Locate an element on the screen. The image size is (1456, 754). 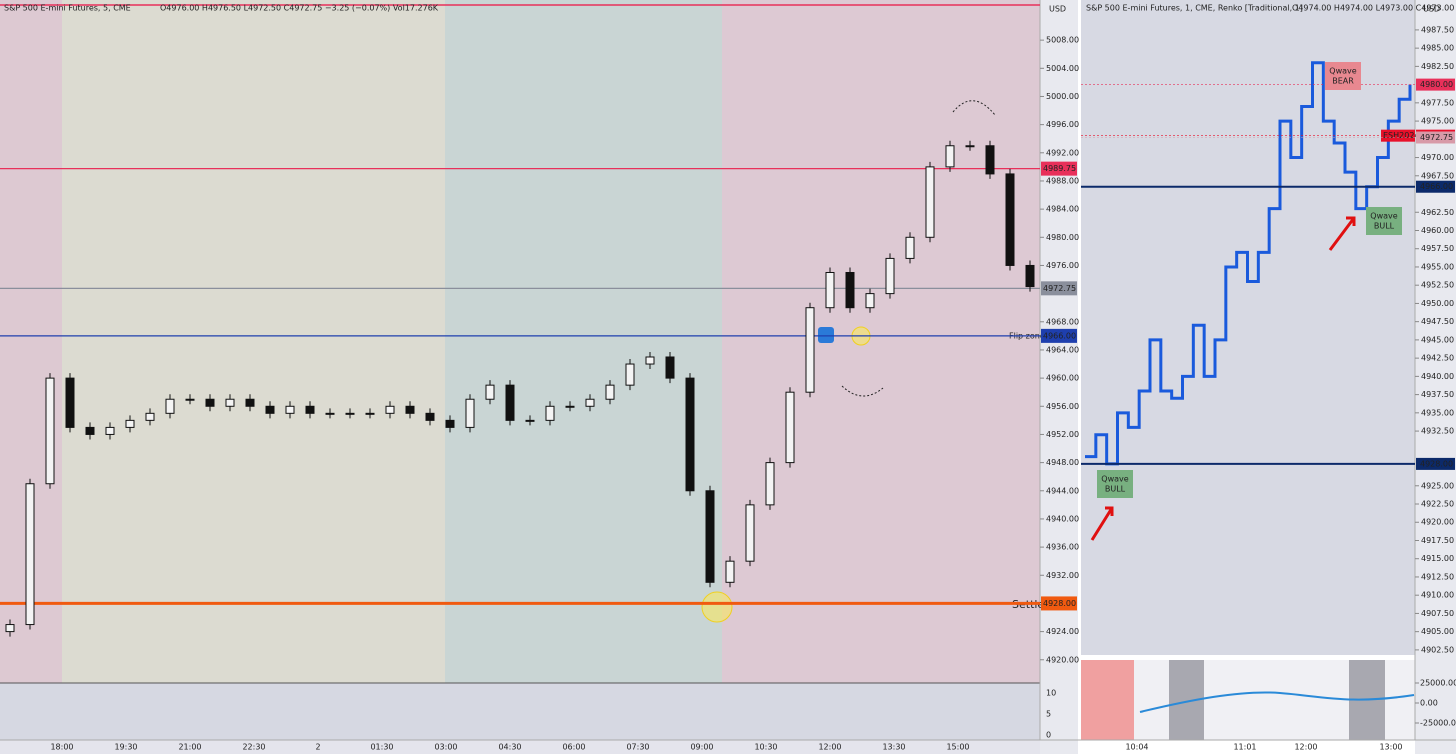
renko-line is located at coordinates (1248, 263).